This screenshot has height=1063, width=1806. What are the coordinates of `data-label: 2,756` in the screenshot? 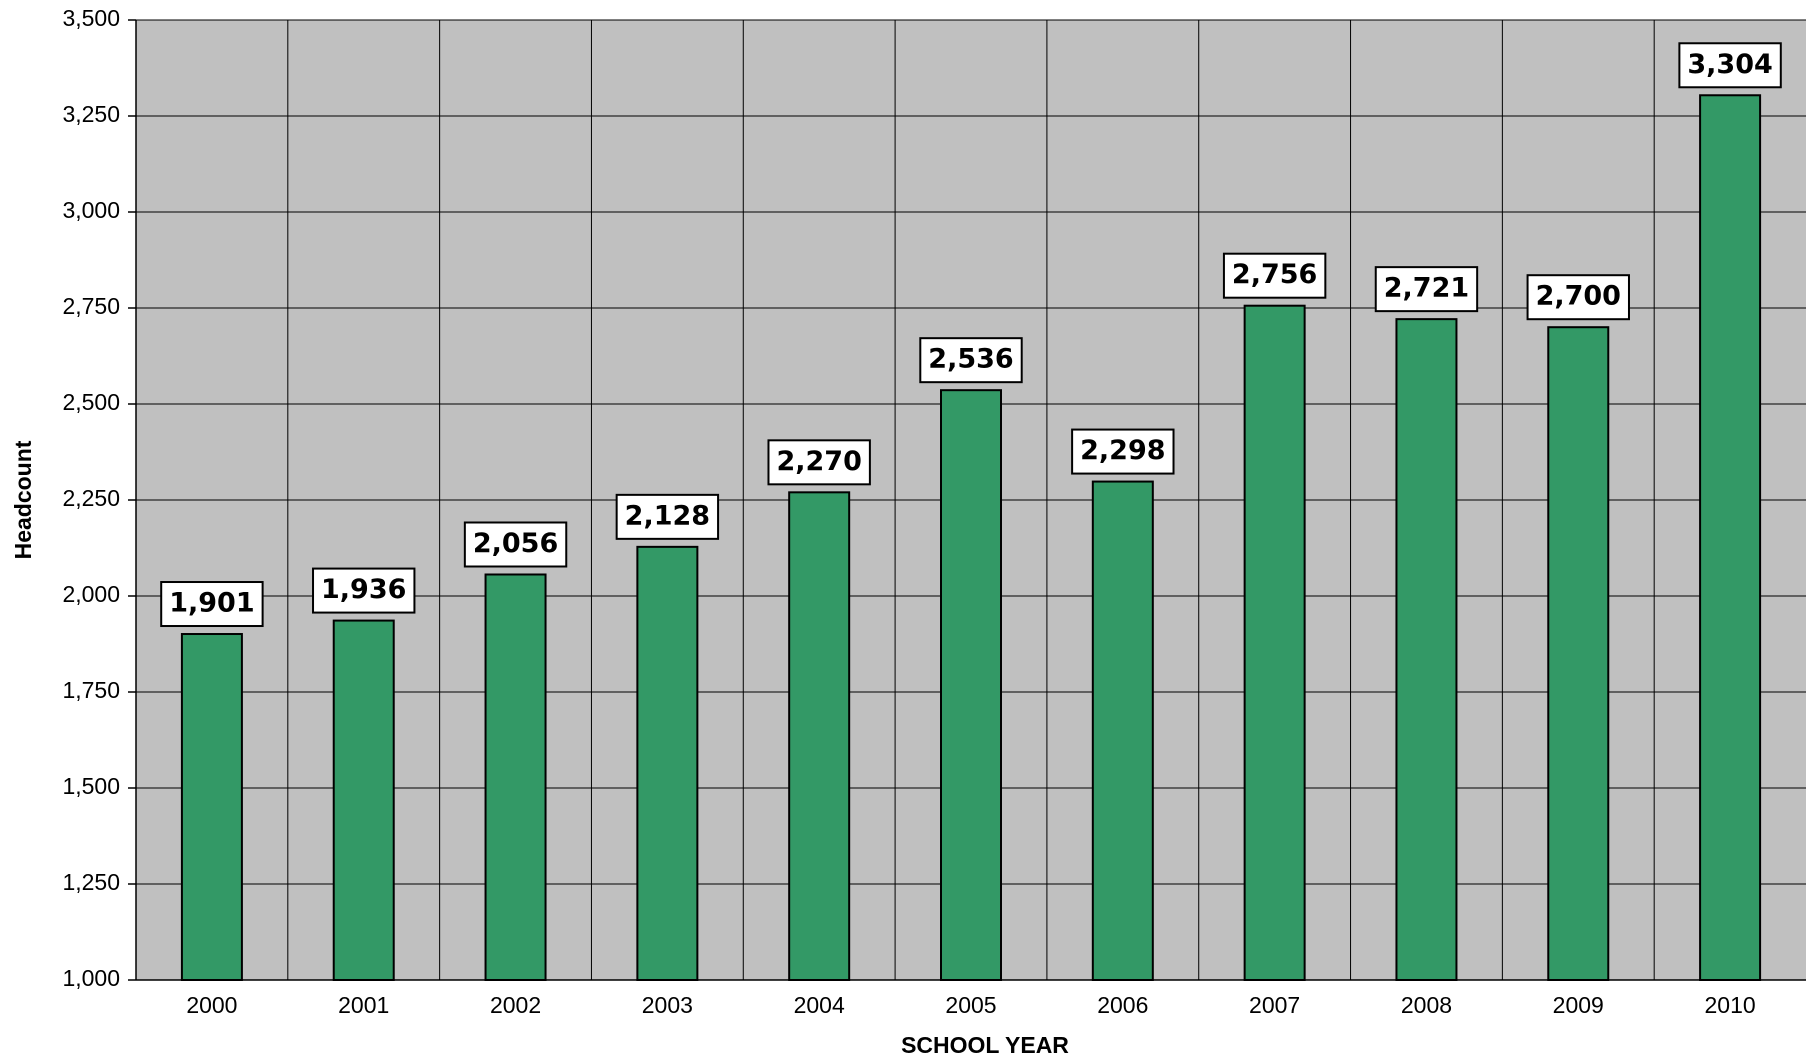 It's located at (1274, 274).